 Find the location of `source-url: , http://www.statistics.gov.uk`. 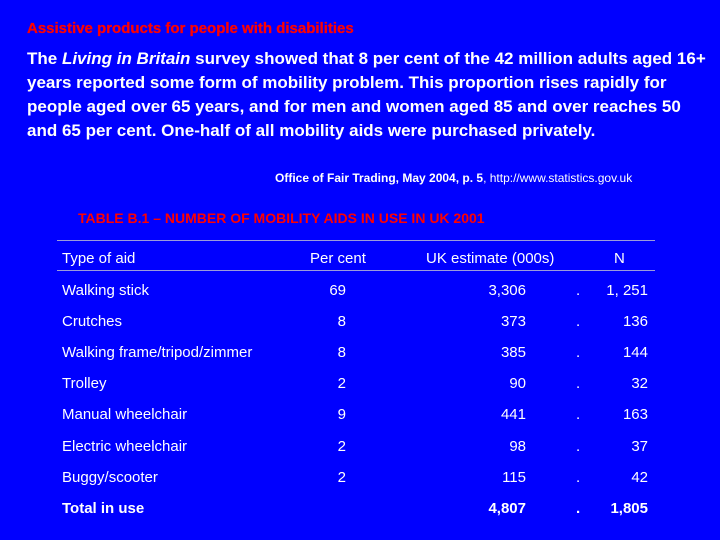

source-url: , http://www.statistics.gov.uk is located at coordinates (558, 178).